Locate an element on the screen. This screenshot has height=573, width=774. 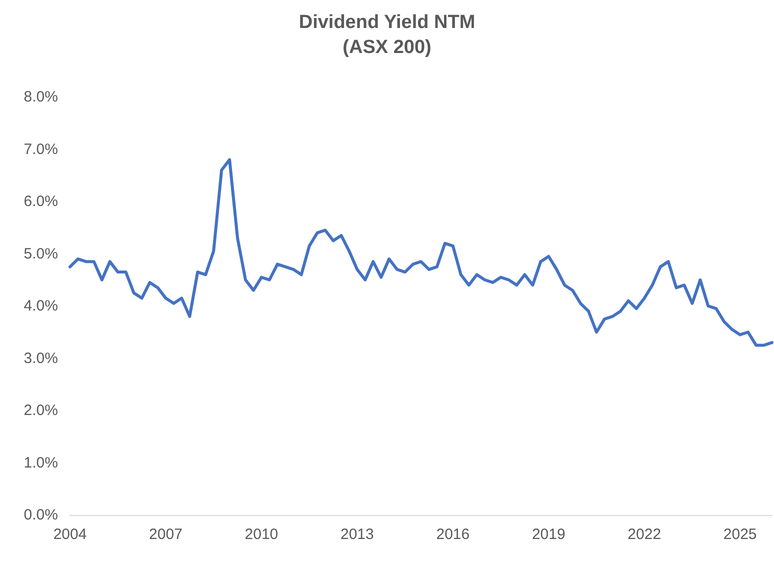
x-tick-label: 2013 is located at coordinates (357, 534).